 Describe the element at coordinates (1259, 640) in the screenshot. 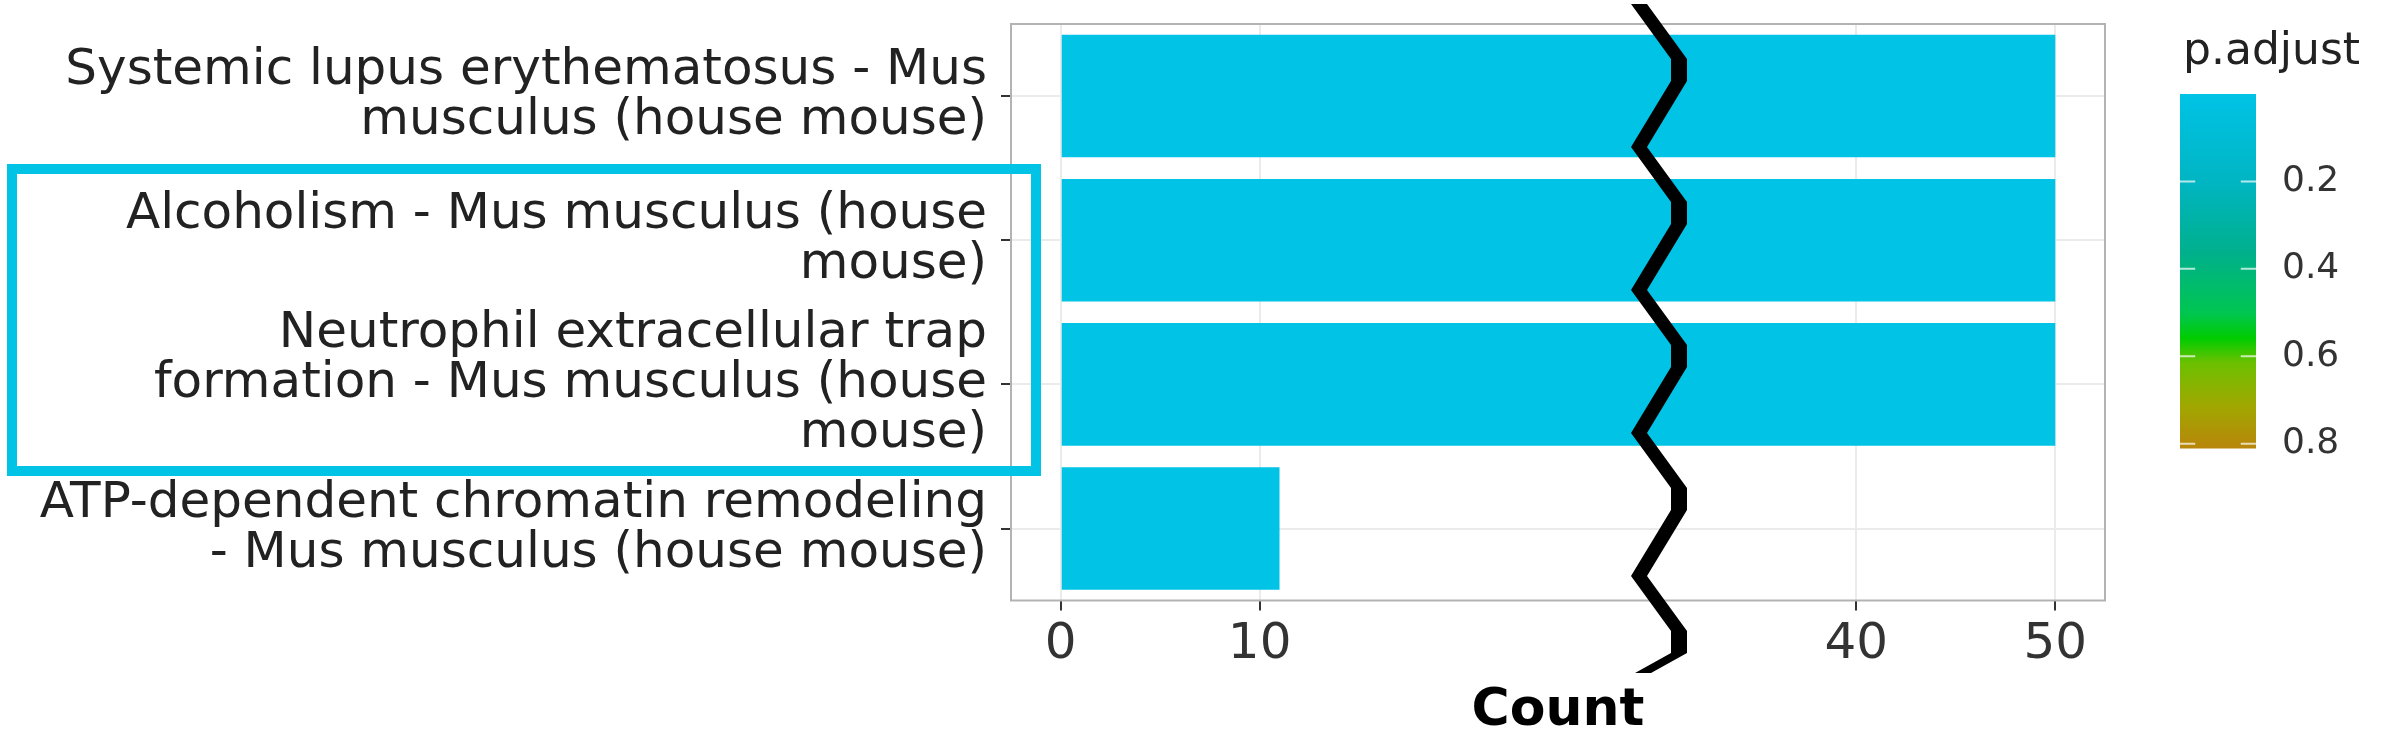

I see `x-tick-label: 10` at that location.